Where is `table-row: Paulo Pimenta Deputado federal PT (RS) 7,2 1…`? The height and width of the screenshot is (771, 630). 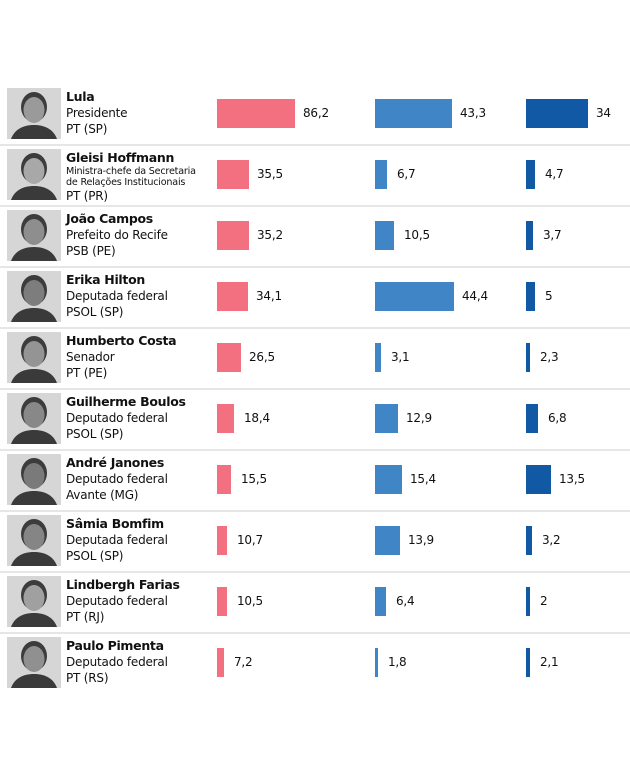 table-row: Paulo Pimenta Deputado federal PT (RS) 7,2 1… is located at coordinates (315, 663).